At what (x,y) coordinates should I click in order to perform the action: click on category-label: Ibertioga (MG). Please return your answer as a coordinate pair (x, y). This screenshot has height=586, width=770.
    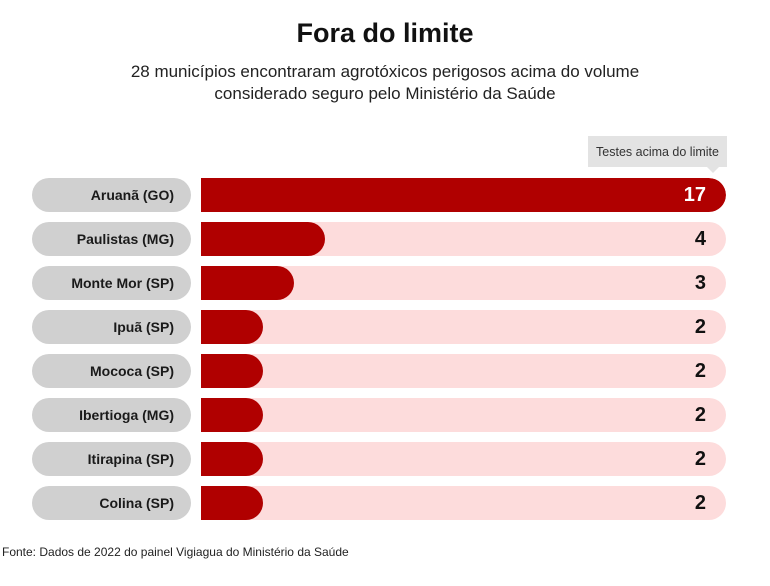
    Looking at the image, I should click on (111, 415).